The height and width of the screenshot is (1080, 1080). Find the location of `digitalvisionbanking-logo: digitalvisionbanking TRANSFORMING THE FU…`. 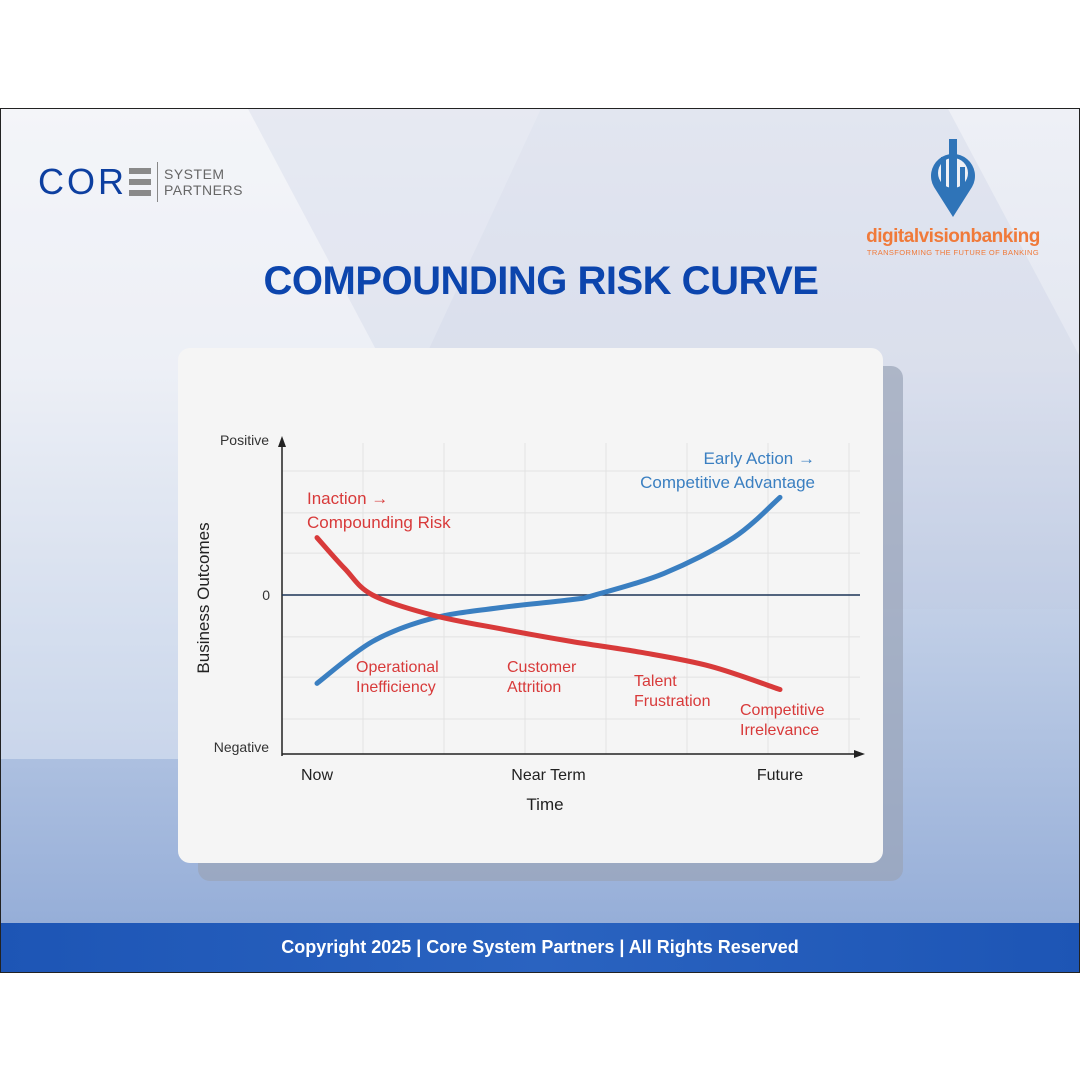

digitalvisionbanking-logo: digitalvisionbanking TRANSFORMING THE FU… is located at coordinates (953, 198).